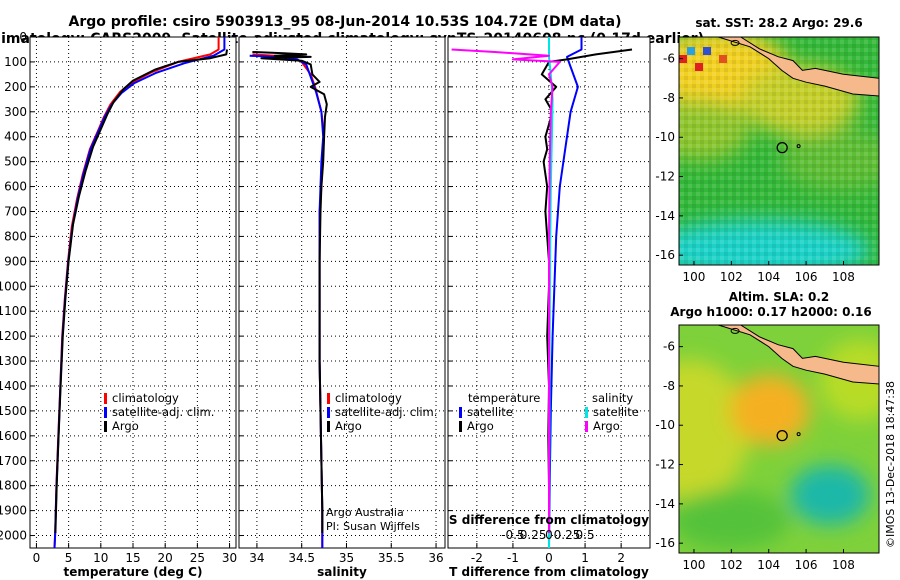 The image size is (900, 580). I want to click on x-tick-label: 25, so click(197, 558).